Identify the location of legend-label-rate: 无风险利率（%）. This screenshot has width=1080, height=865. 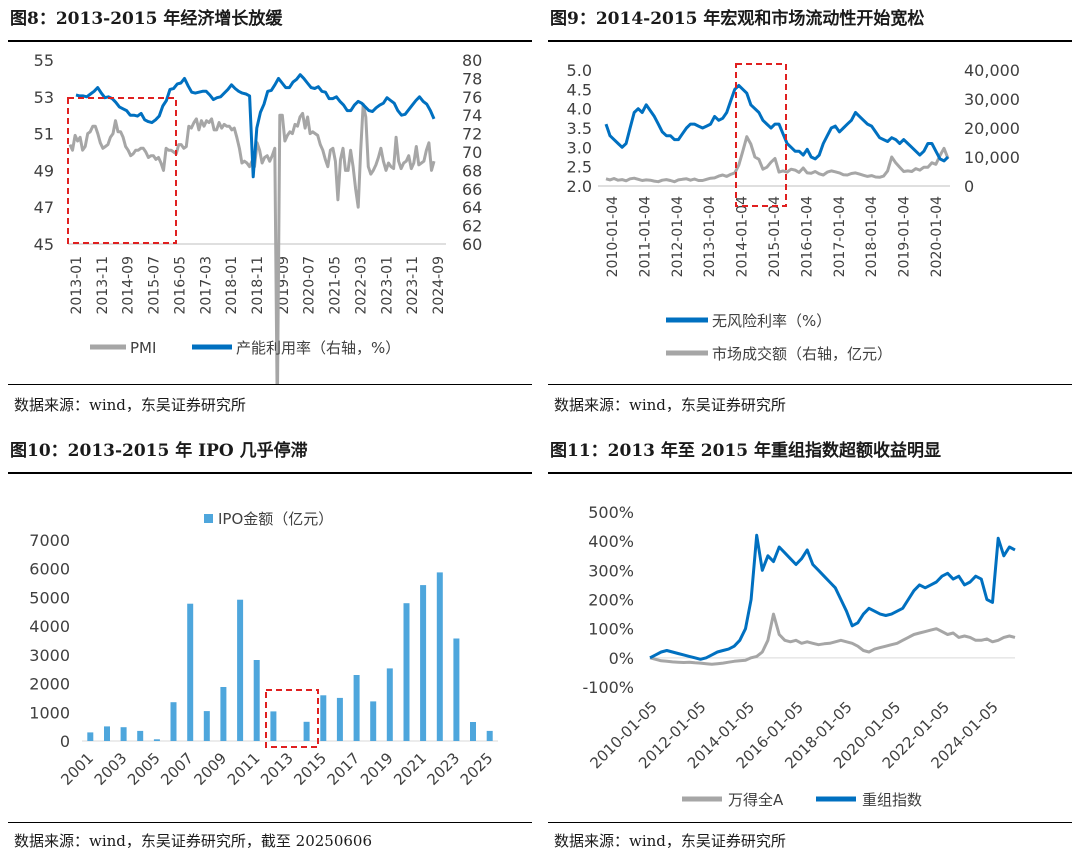
(771, 321).